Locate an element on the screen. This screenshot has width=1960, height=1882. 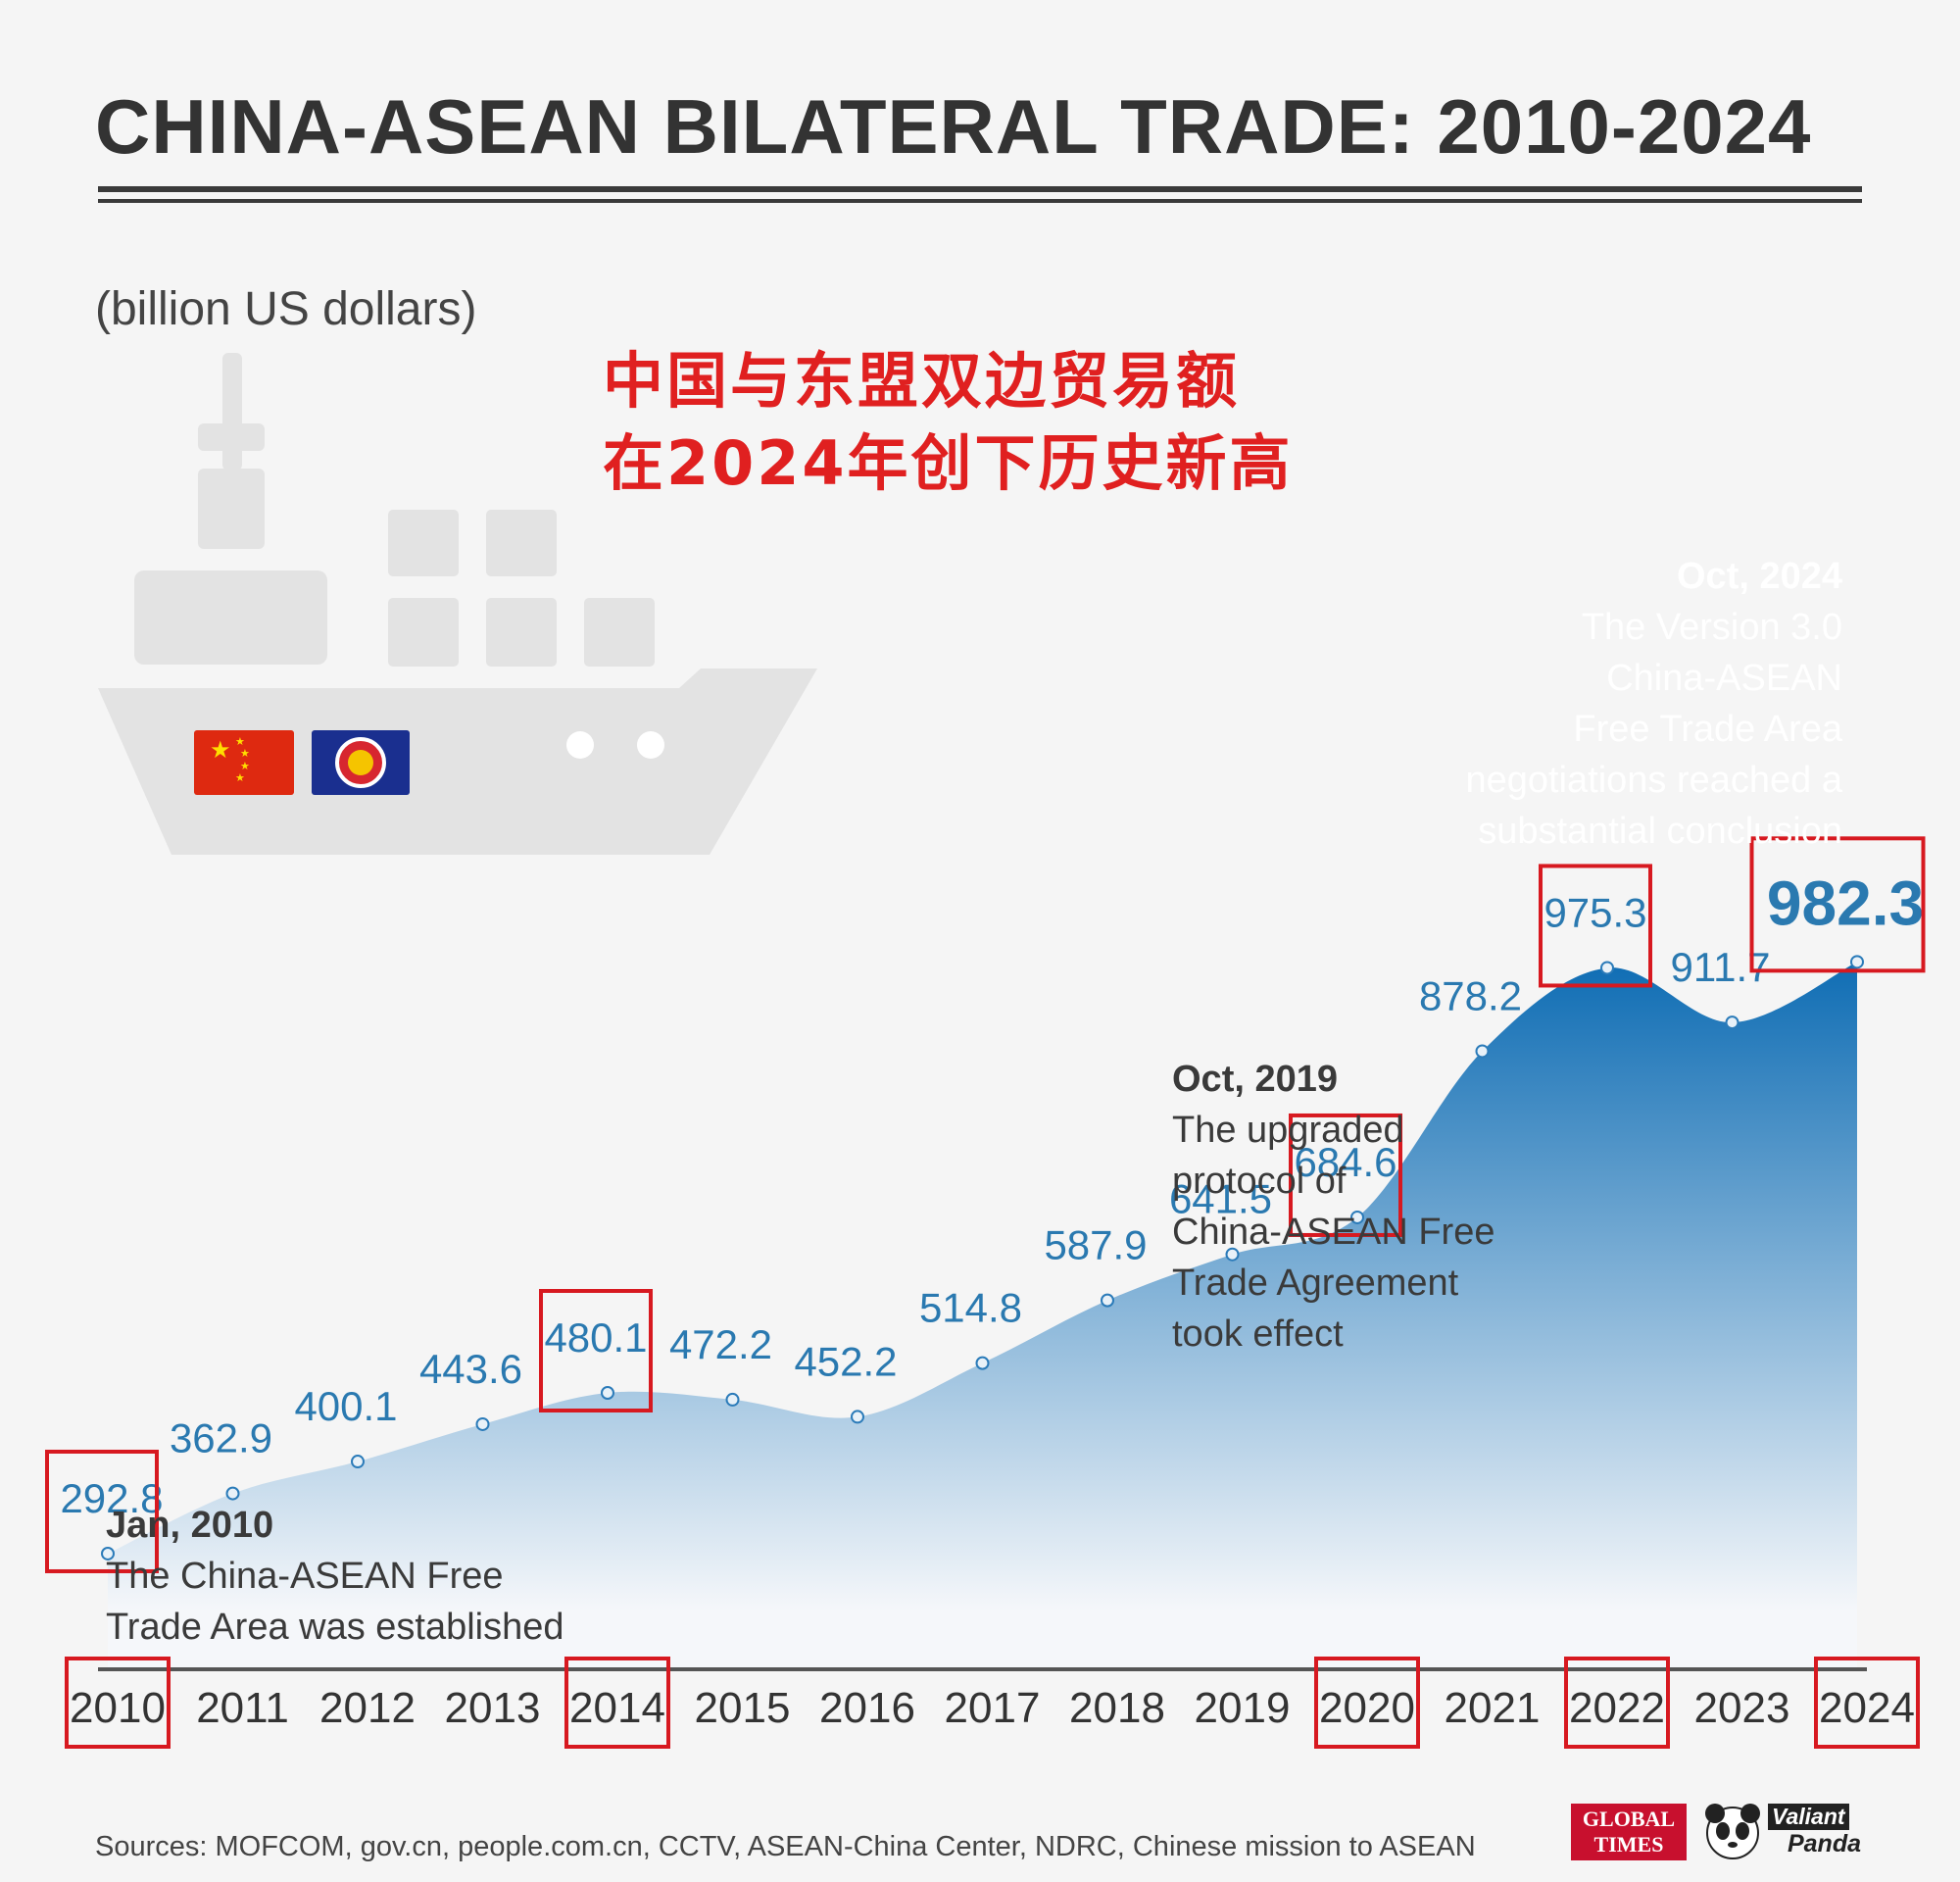
valiant-panda-logo-line2: Panda is located at coordinates (1824, 1844).